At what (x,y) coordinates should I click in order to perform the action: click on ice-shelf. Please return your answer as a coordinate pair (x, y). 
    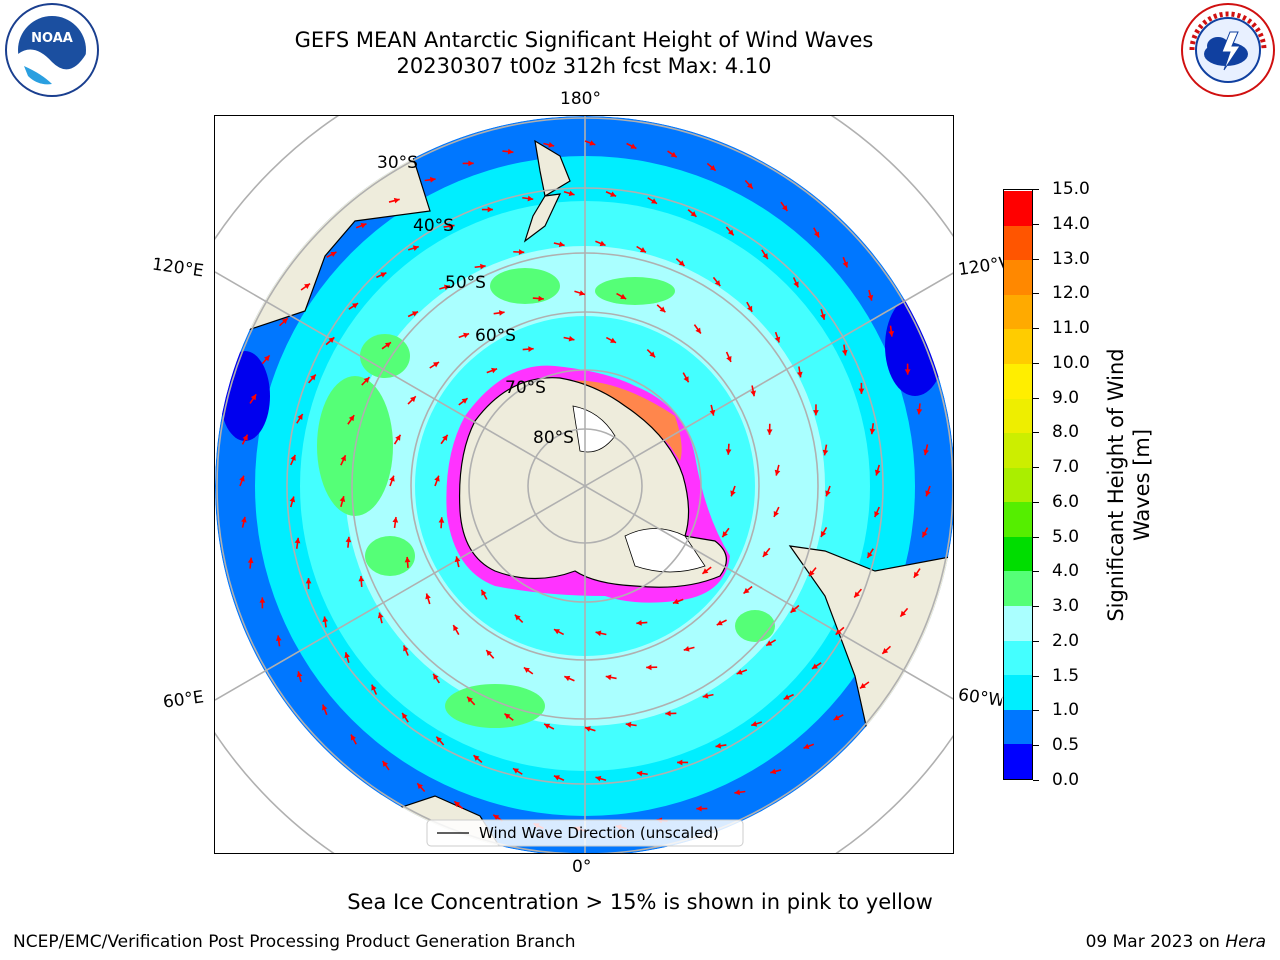
    Looking at the image, I should click on (665, 550).